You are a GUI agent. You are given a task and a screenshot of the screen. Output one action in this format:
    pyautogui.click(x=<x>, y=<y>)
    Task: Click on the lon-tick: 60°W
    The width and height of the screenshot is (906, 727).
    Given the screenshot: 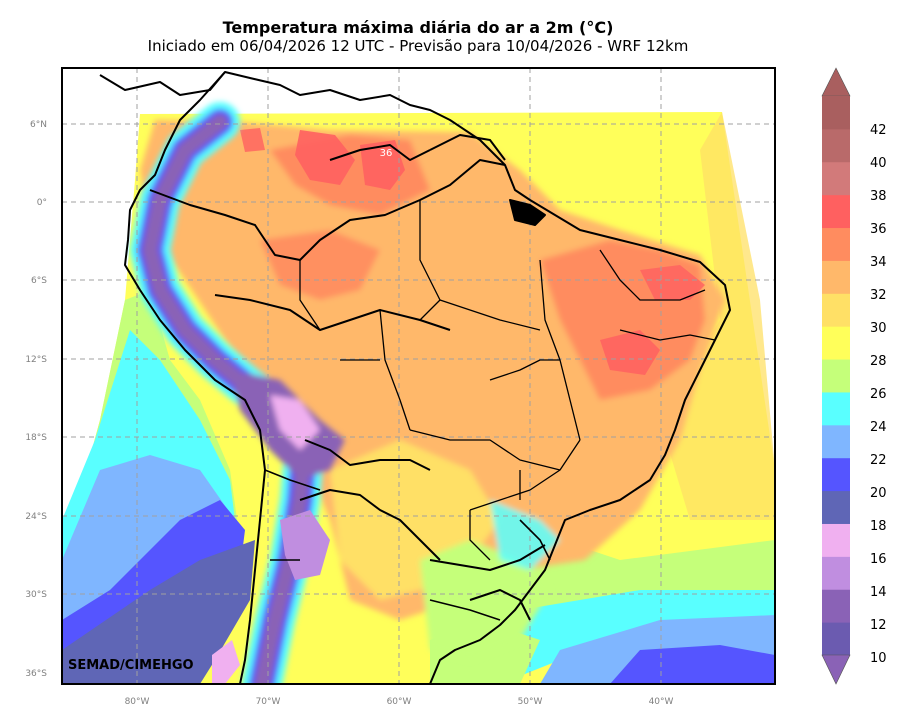 What is the action you would take?
    pyautogui.click(x=399, y=702)
    